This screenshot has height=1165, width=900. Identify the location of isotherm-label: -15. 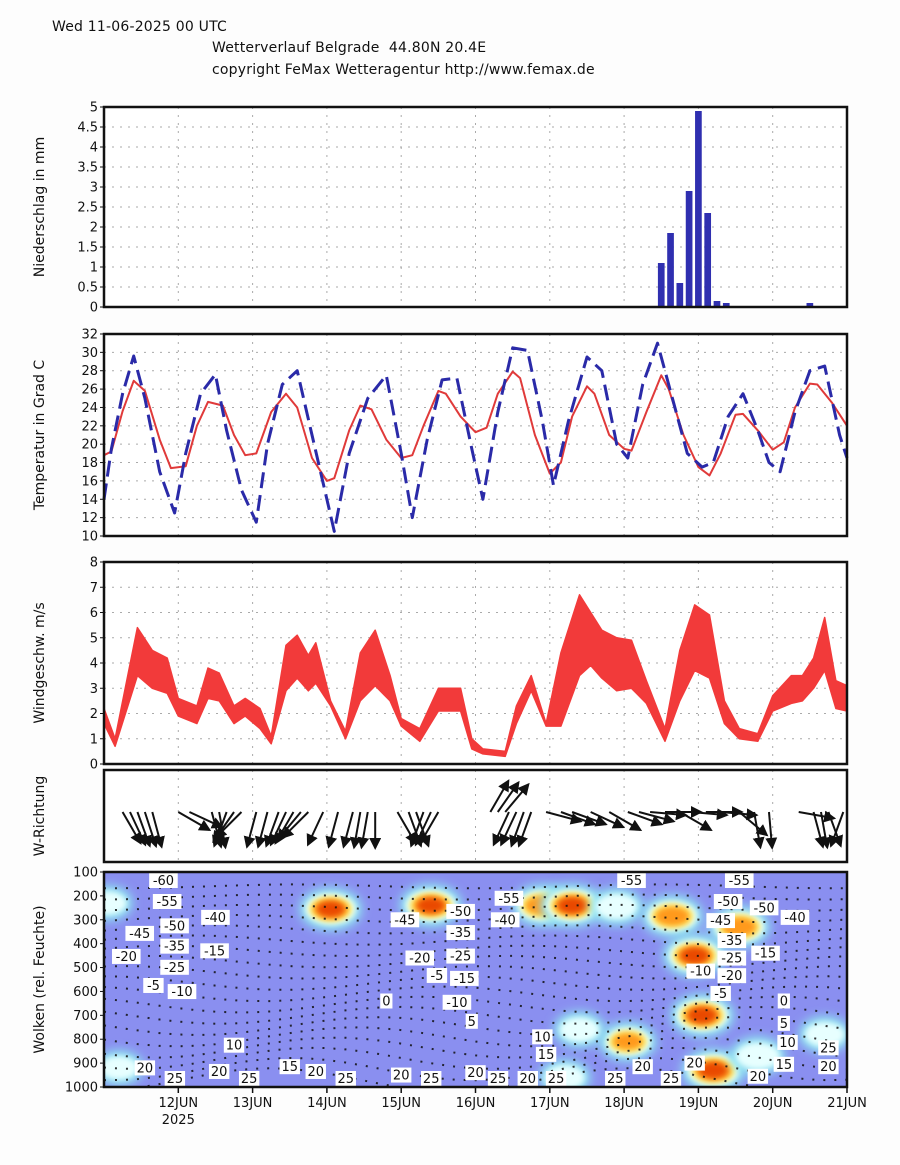
(765, 954).